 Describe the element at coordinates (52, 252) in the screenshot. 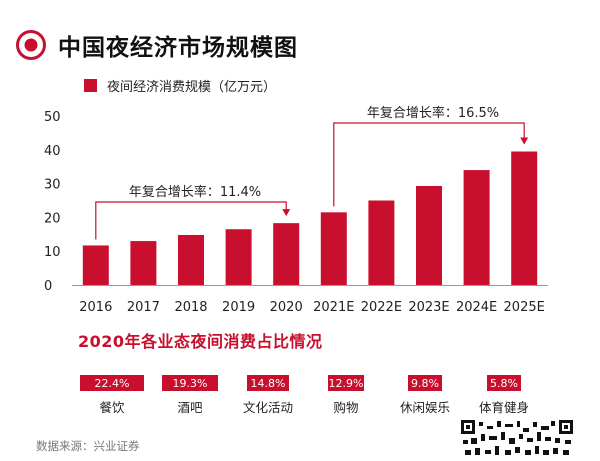

I see `y-tick-label: 10` at that location.